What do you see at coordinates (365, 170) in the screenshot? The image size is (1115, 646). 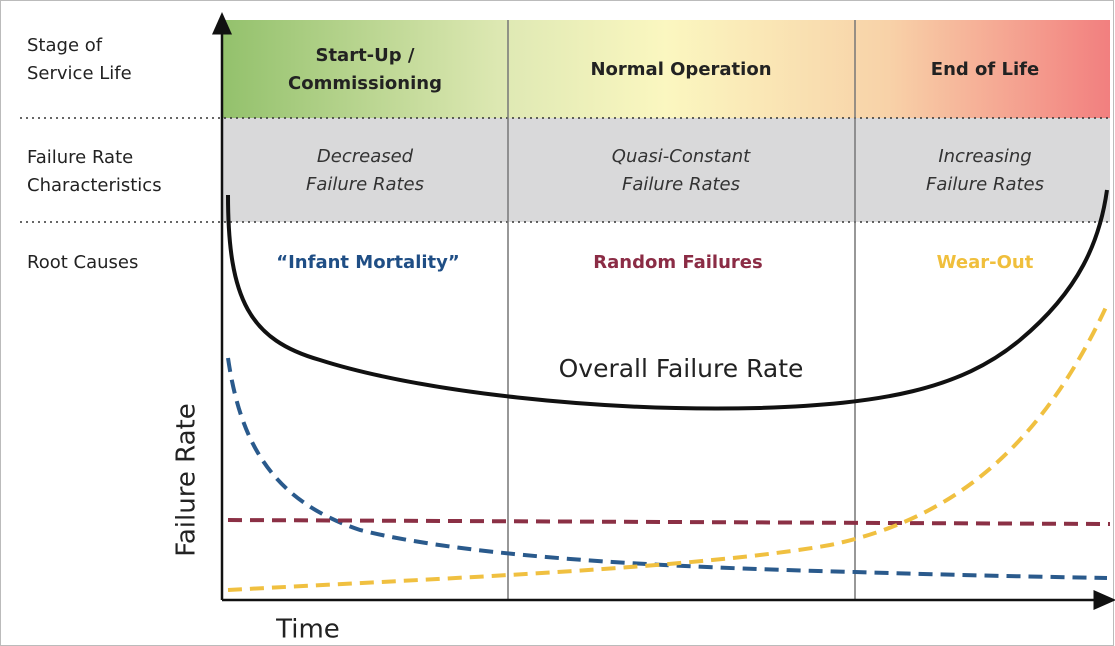 I see `characteristics: Decreased Failure Rates` at bounding box center [365, 170].